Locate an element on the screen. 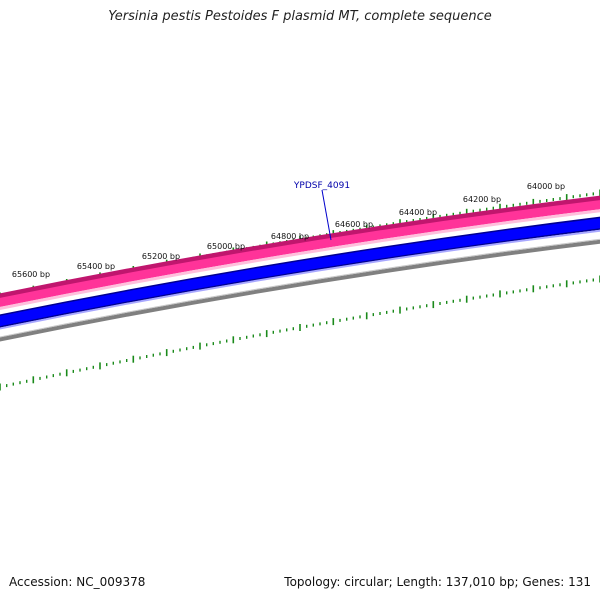 This screenshot has height=600, width=600. ruler-label: 65600 bp is located at coordinates (31, 274).